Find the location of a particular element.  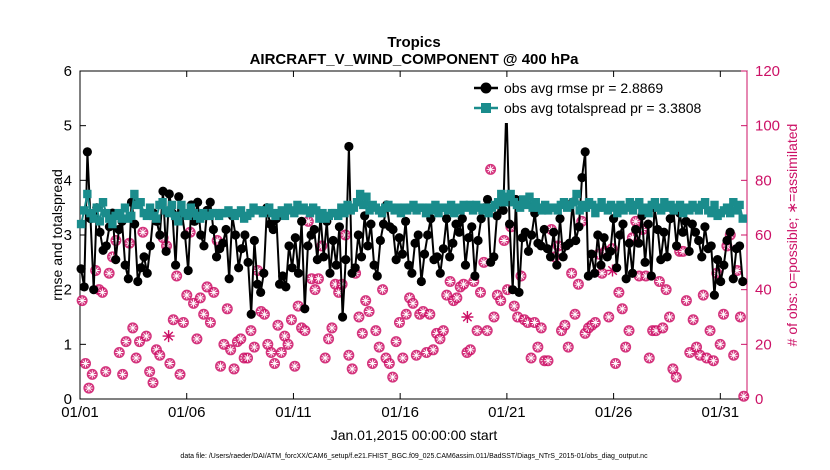

obs-assimilated-marker is located at coordinates (612, 270).